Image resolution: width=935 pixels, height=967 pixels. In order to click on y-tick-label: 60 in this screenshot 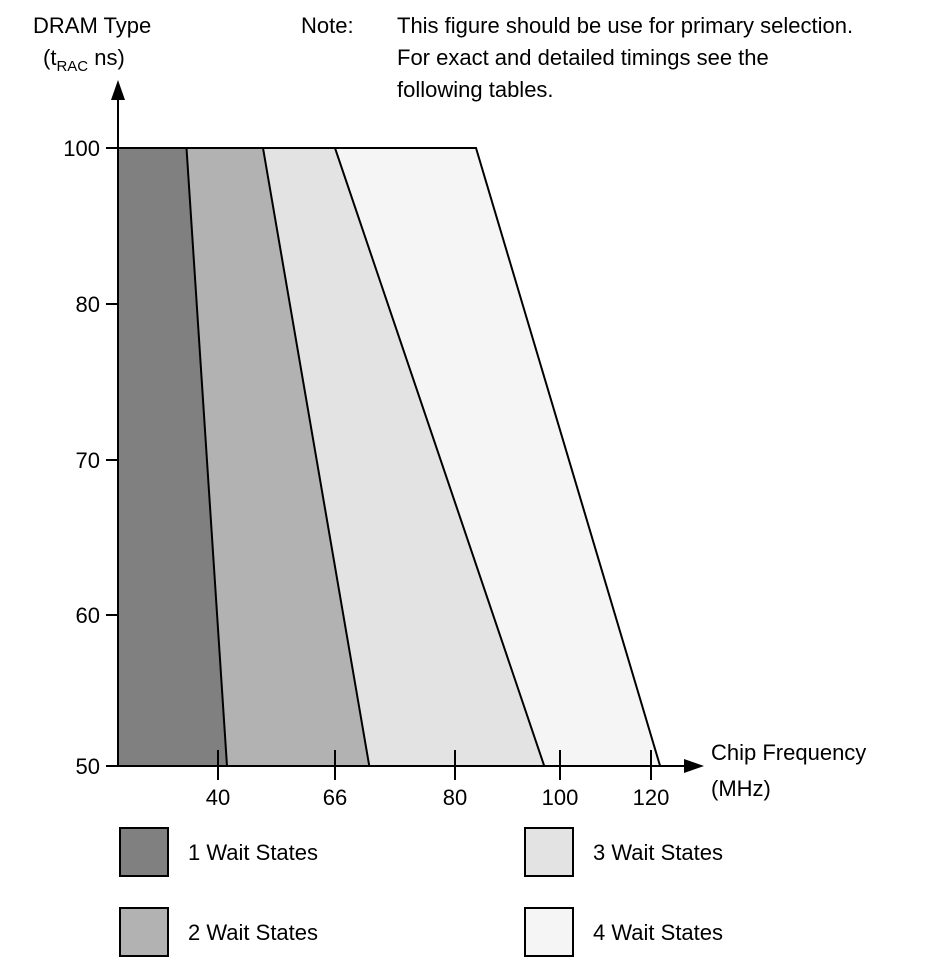, I will do `click(88, 615)`.